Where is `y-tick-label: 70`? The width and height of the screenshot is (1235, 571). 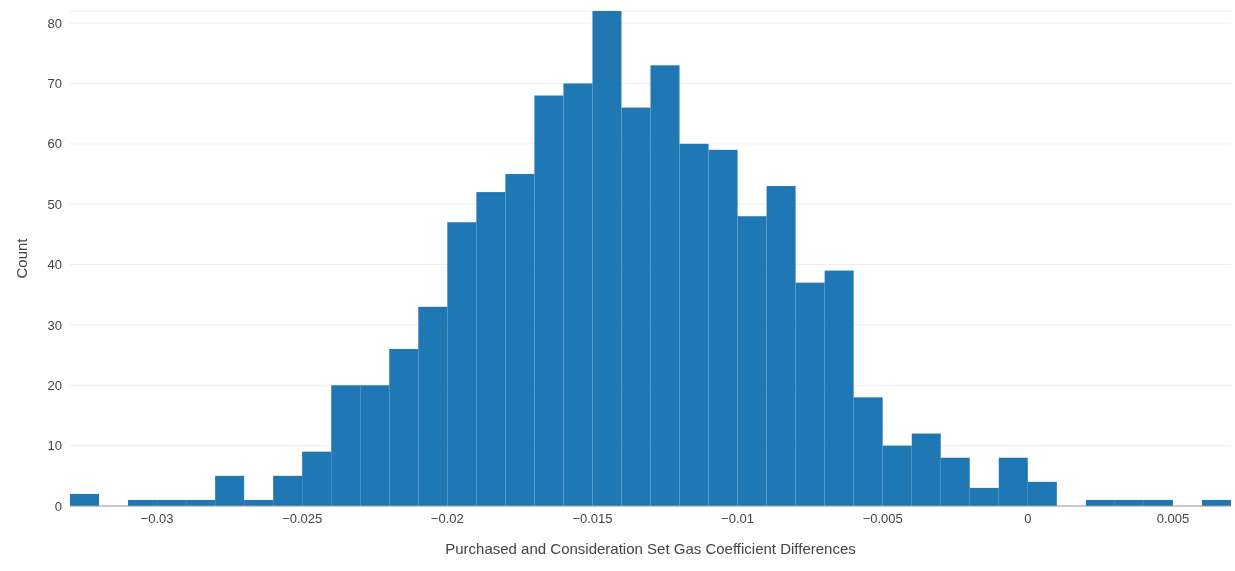
y-tick-label: 70 is located at coordinates (54, 84).